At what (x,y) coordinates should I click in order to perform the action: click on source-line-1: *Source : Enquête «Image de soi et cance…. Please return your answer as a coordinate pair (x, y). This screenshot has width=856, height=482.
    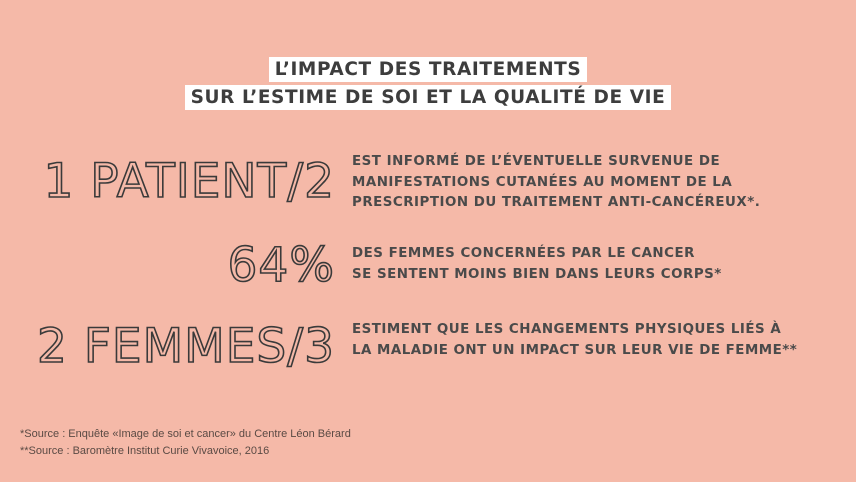
    Looking at the image, I should click on (185, 434).